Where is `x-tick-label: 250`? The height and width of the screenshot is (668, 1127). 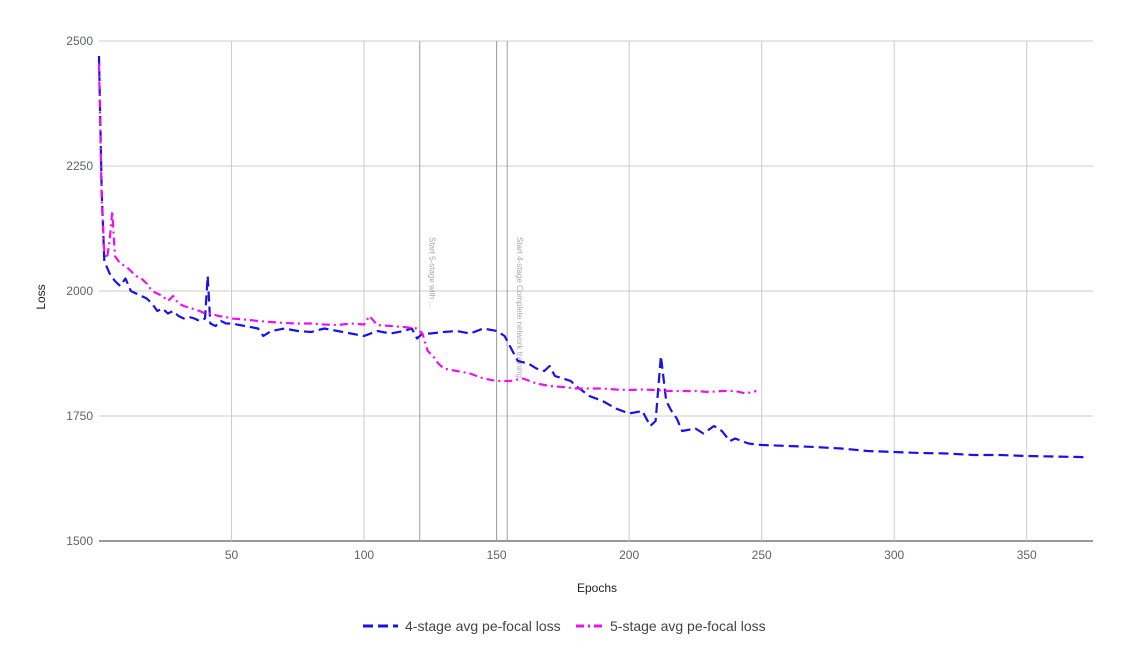 x-tick-label: 250 is located at coordinates (762, 555).